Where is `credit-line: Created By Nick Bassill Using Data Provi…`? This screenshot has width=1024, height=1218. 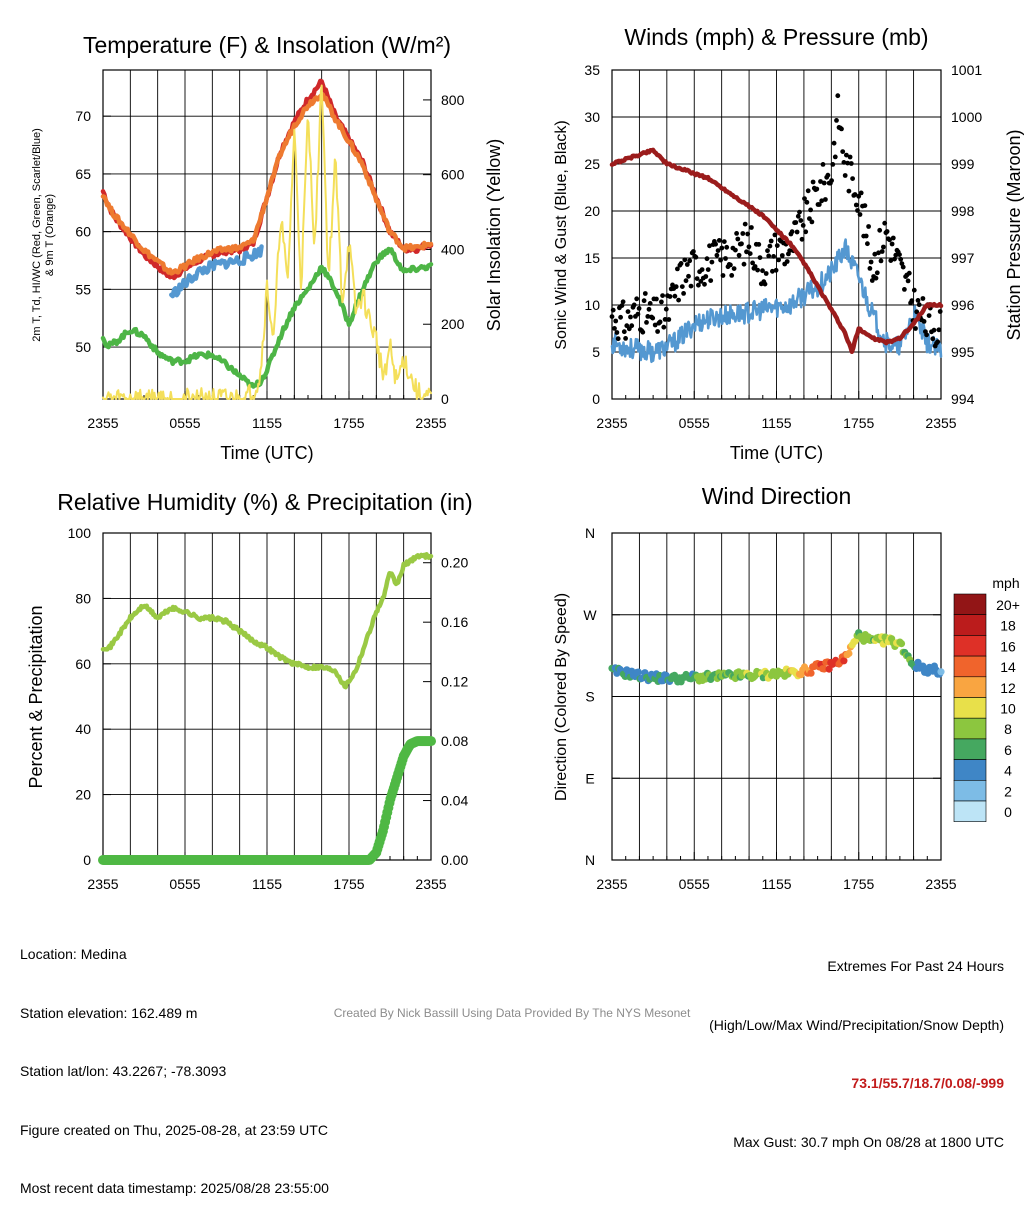 credit-line: Created By Nick Bassill Using Data Provi… is located at coordinates (512, 1013).